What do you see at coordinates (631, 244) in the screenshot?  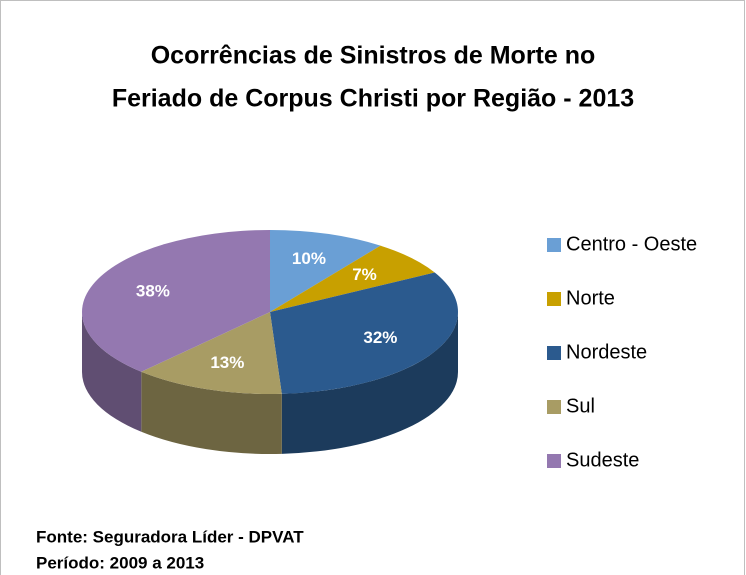 I see `legend-label: Centro - Oeste` at bounding box center [631, 244].